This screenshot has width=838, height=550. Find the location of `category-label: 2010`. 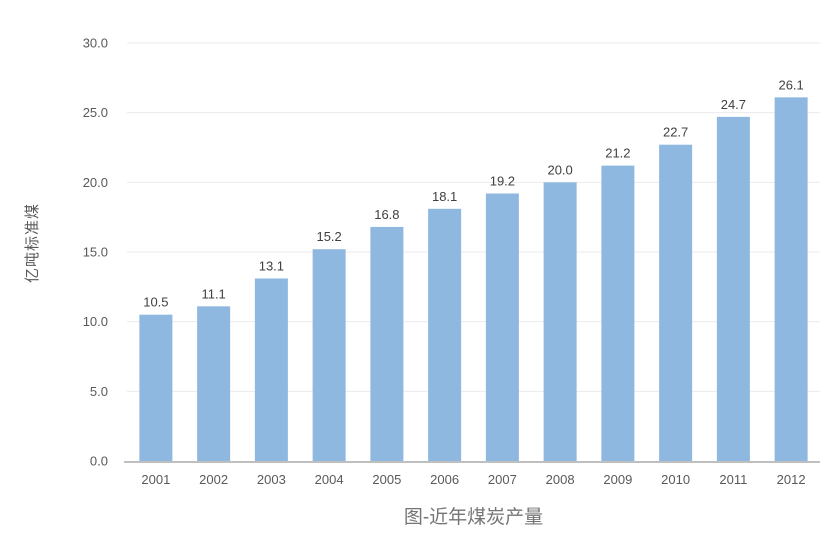

category-label: 2010 is located at coordinates (675, 479).